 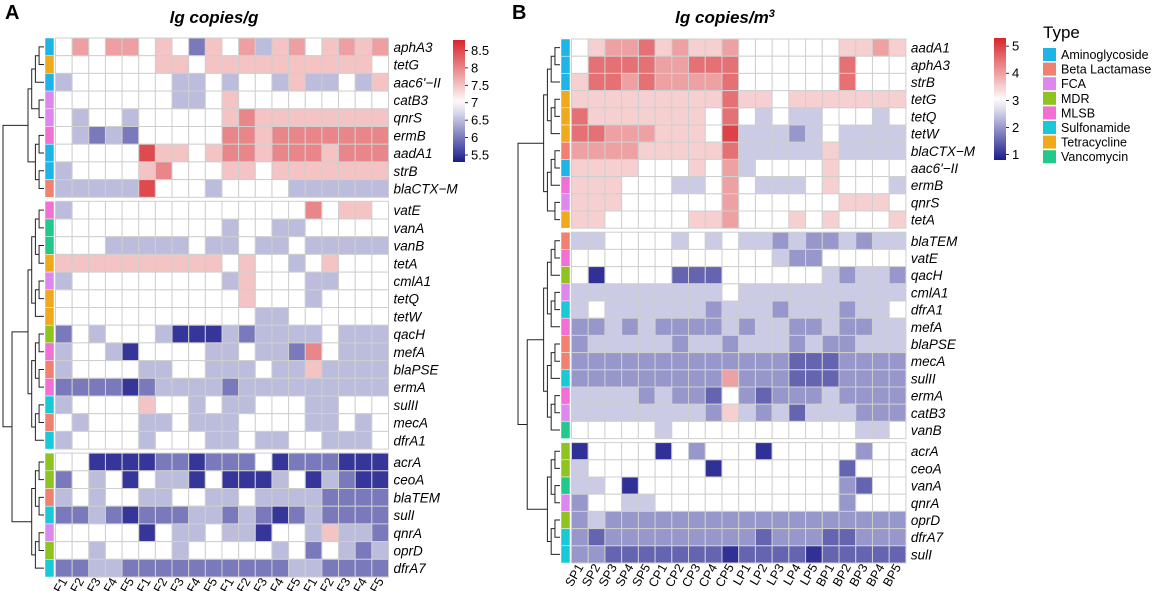 What do you see at coordinates (565, 150) in the screenshot?
I see `type-annotation-blaCTX−M` at bounding box center [565, 150].